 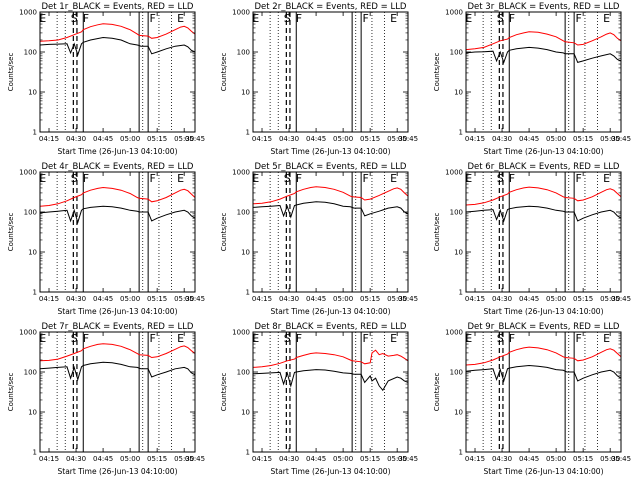 What do you see at coordinates (544, 7) in the screenshot?
I see `panel-title: Det 3r_BLACK = Events, RED = LLD` at bounding box center [544, 7].